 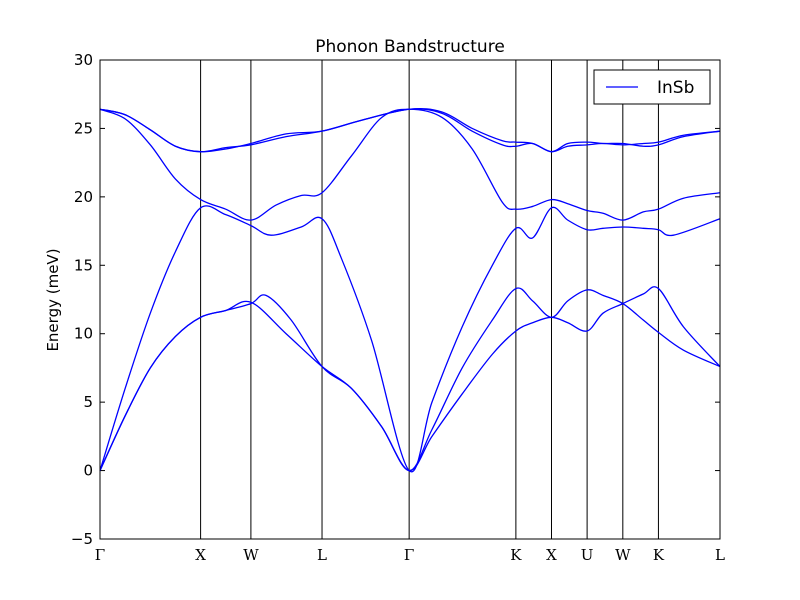 What do you see at coordinates (83, 197) in the screenshot?
I see `y-tick-label: 20` at bounding box center [83, 197].